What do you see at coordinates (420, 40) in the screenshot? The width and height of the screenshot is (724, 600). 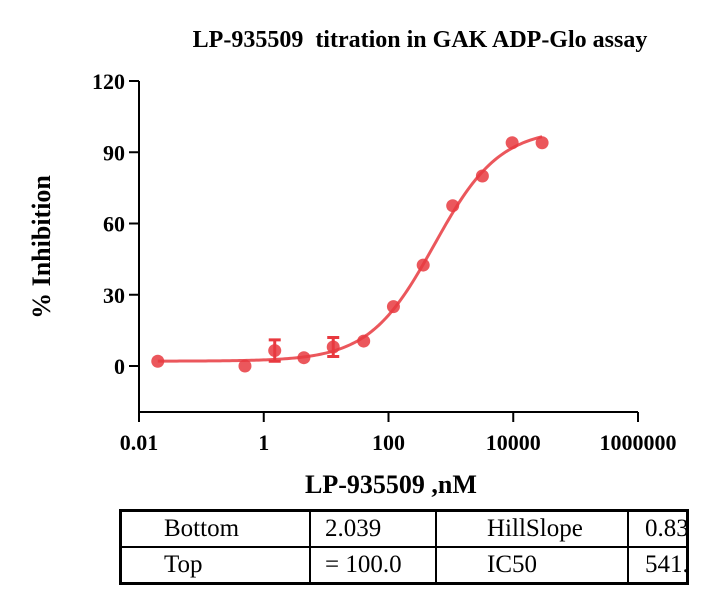 I see `chart-title: LP-935509 titration in GAK ADP-Glo assay` at bounding box center [420, 40].